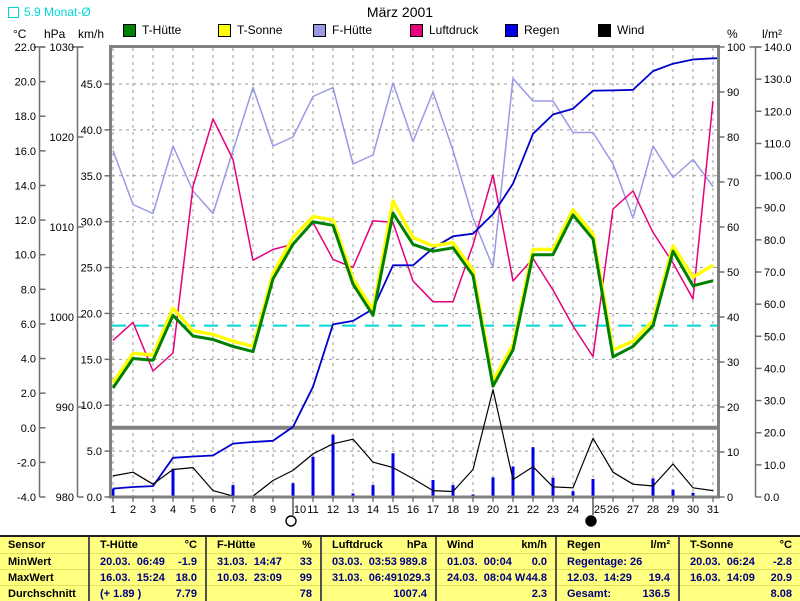  What do you see at coordinates (740, 577) in the screenshot?
I see `table-row: 16.03. 14:09 20.9` at bounding box center [740, 577].